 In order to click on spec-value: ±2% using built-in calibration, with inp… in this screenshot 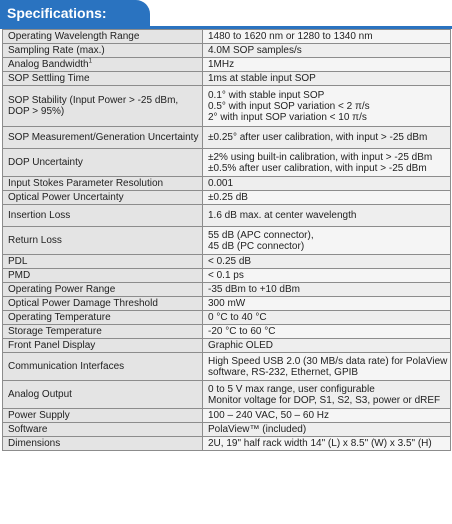, I will do `click(326, 162)`.